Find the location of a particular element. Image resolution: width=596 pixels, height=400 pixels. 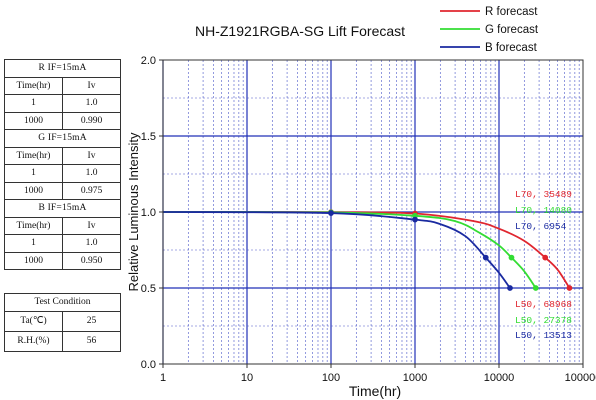

b-data-table: B IF=15mA Time(hr) Iv 1 1.0 1000 0.950 is located at coordinates (62, 234).